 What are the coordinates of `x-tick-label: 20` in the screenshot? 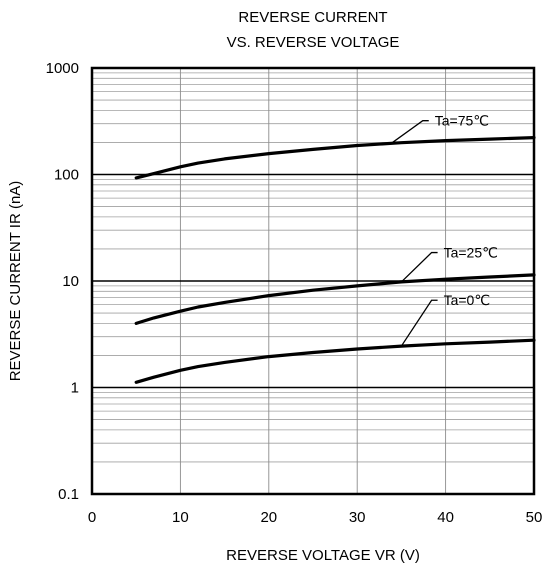 It's located at (268, 517).